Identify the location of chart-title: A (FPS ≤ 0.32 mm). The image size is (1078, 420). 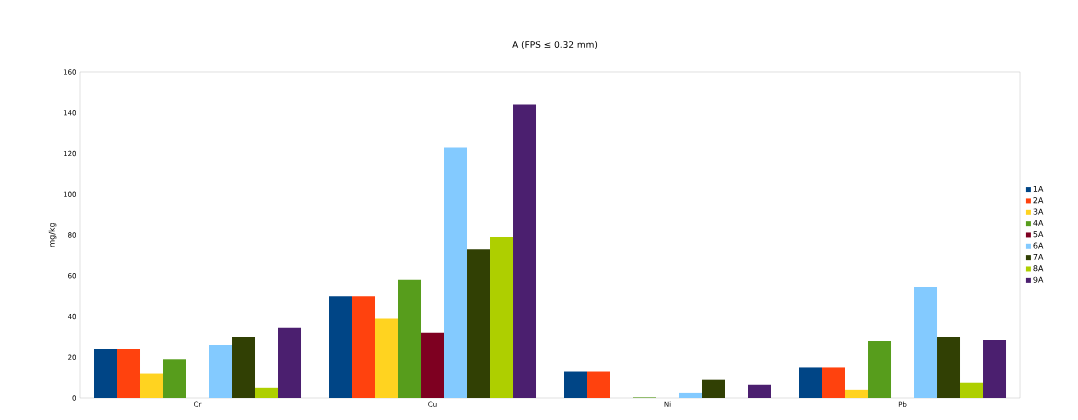
(555, 45).